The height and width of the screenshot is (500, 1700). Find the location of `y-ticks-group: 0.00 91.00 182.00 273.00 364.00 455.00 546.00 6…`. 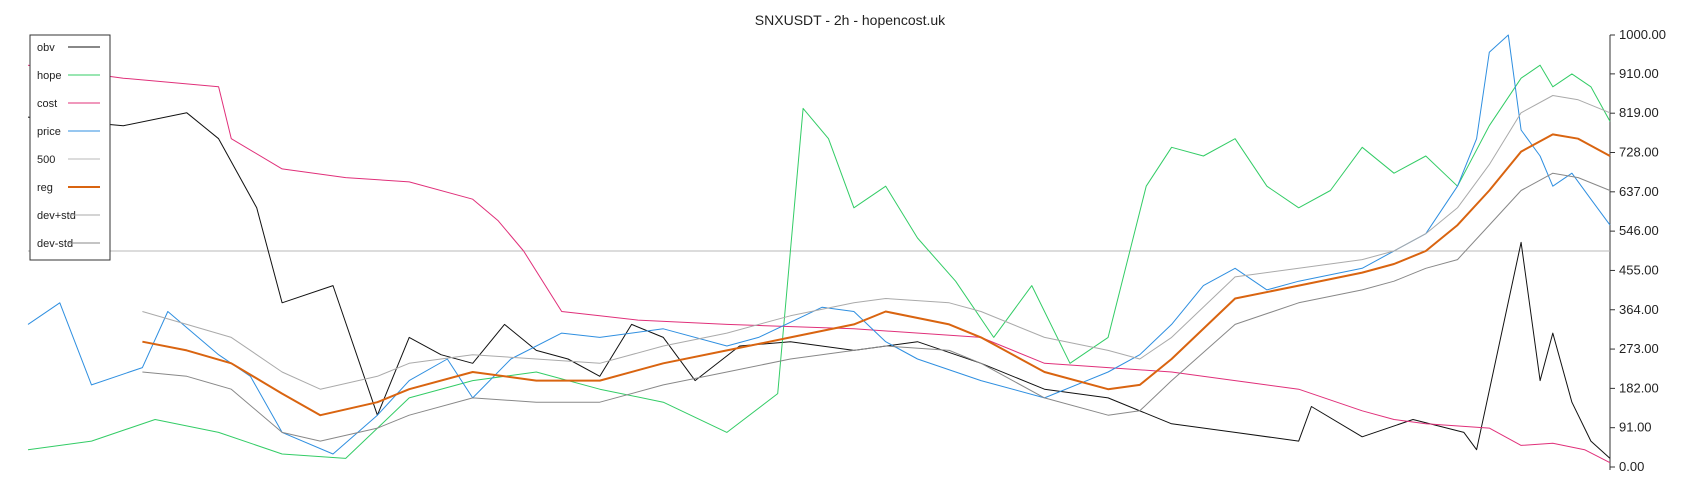

y-ticks-group: 0.00 91.00 182.00 273.00 364.00 455.00 546.00 6… is located at coordinates (1638, 250).